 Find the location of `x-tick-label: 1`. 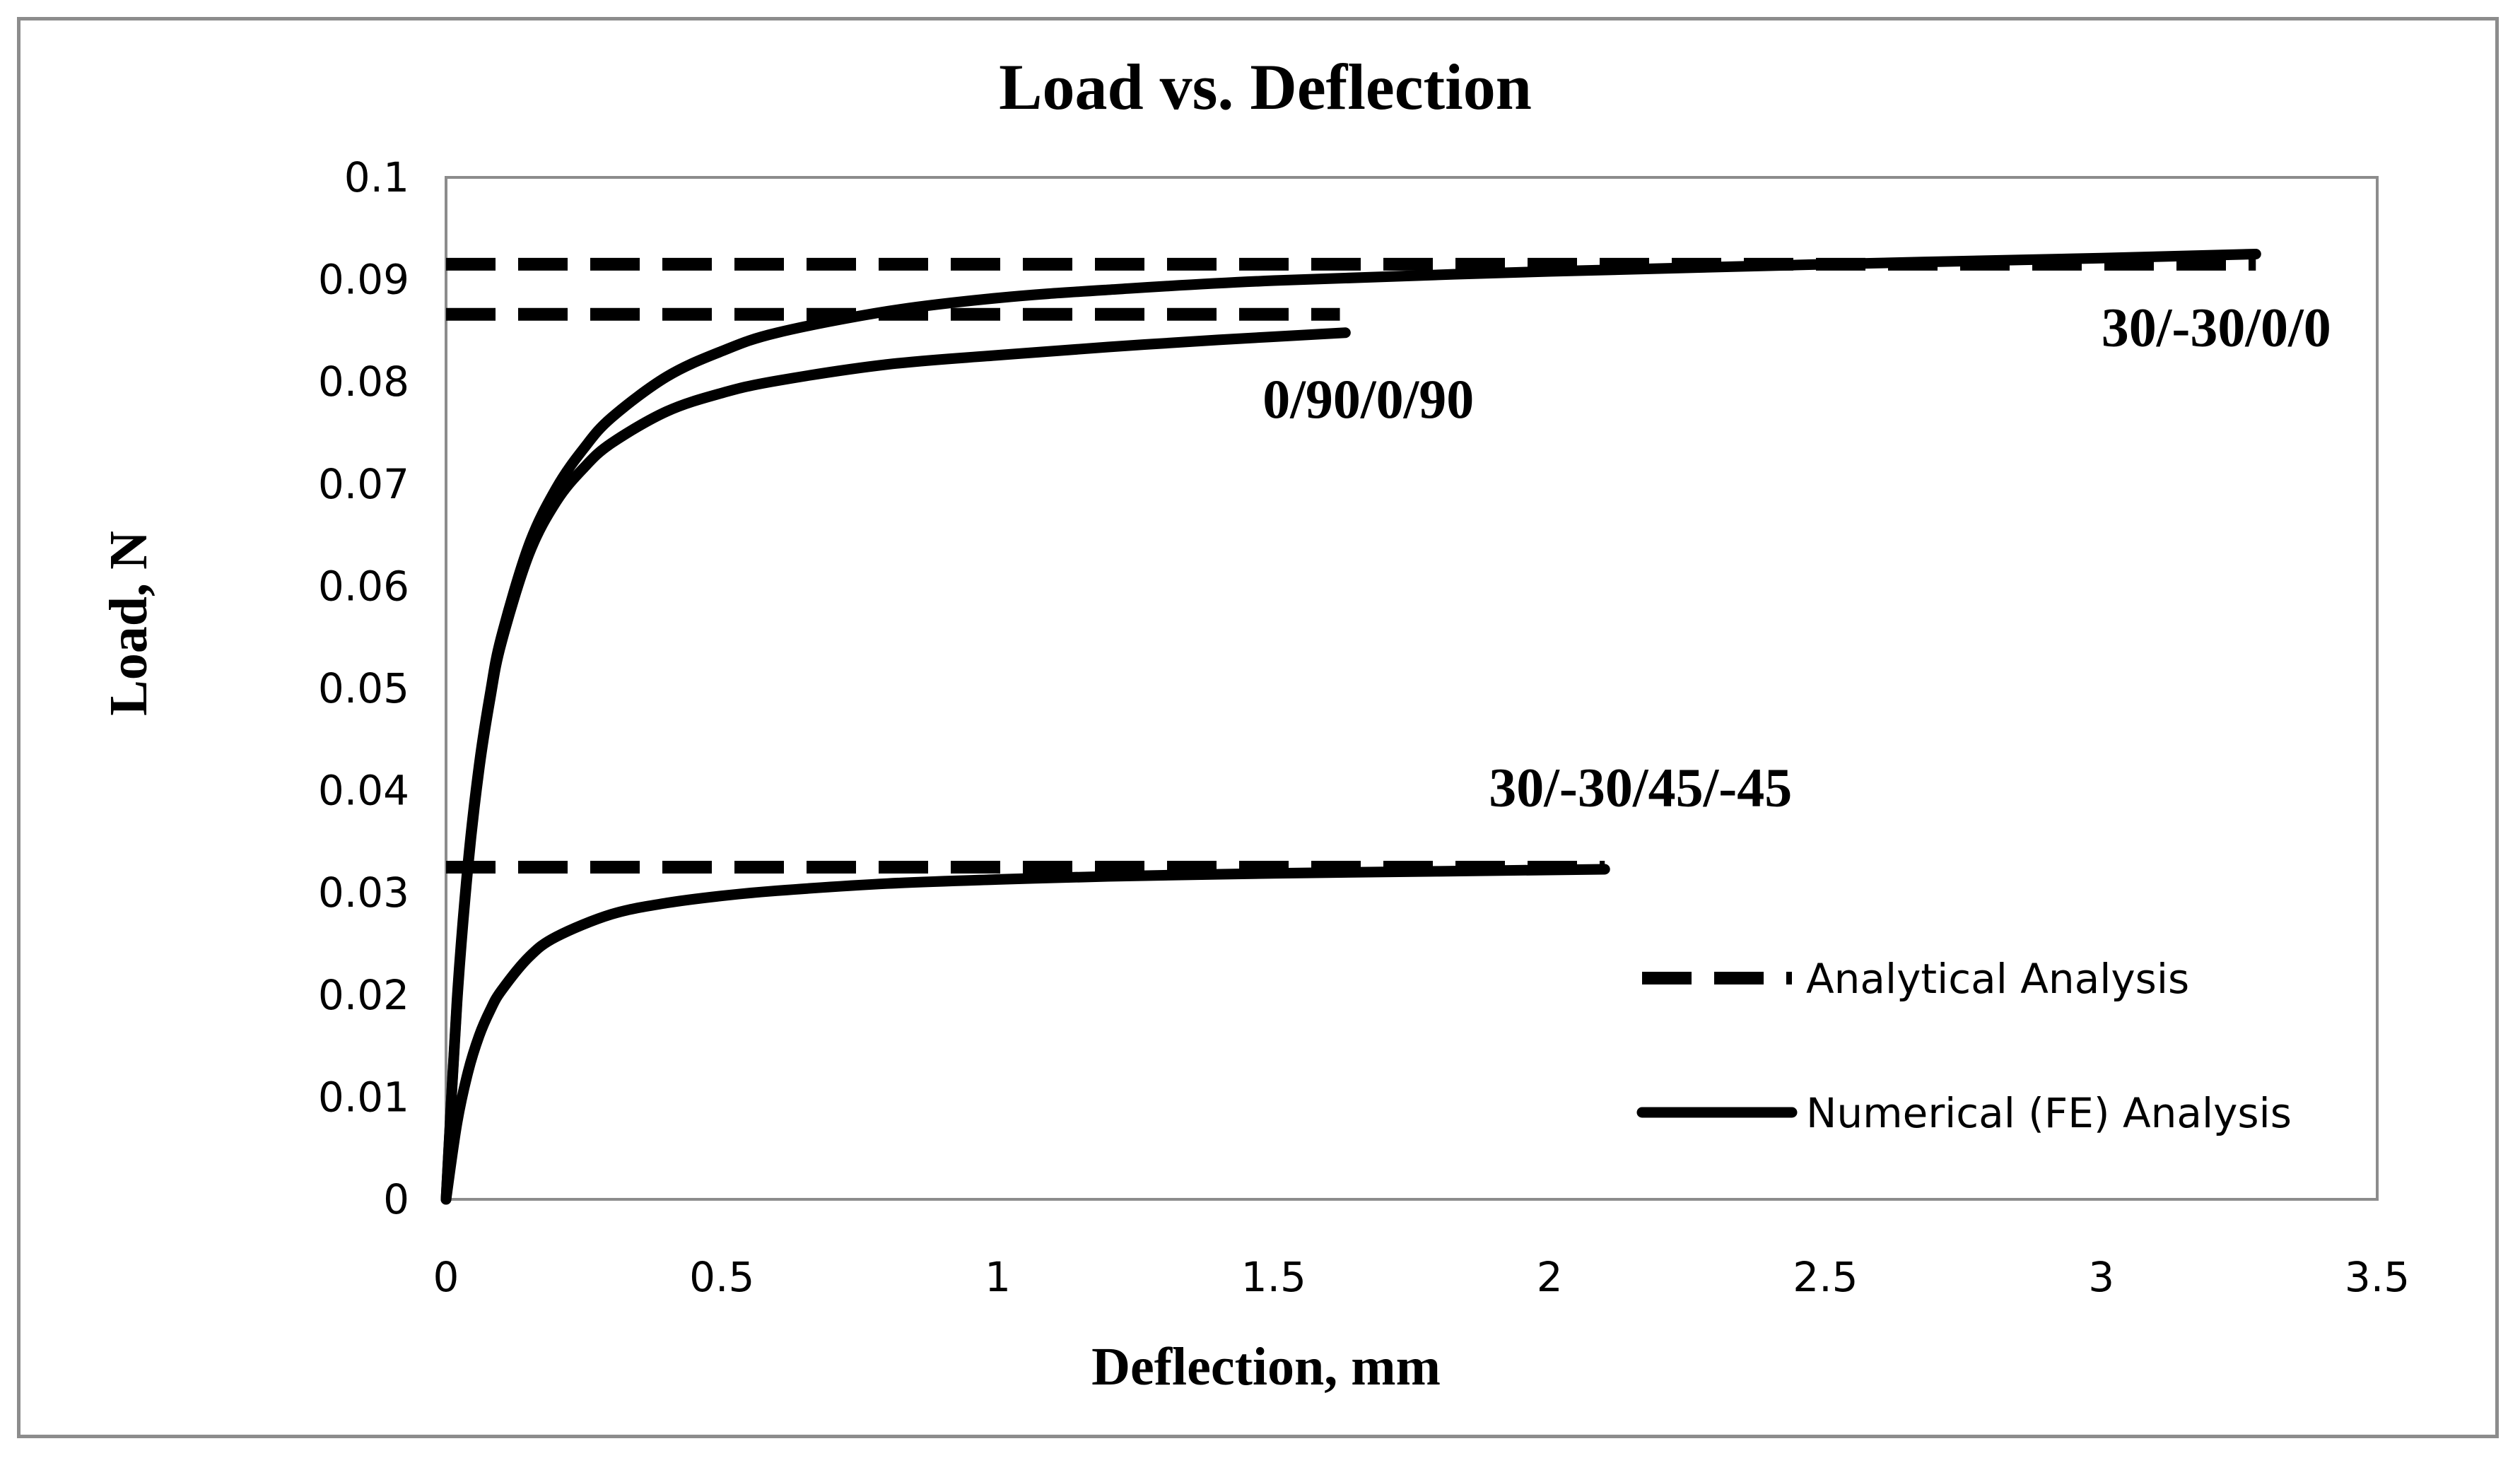

x-tick-label: 1 is located at coordinates (998, 1277).